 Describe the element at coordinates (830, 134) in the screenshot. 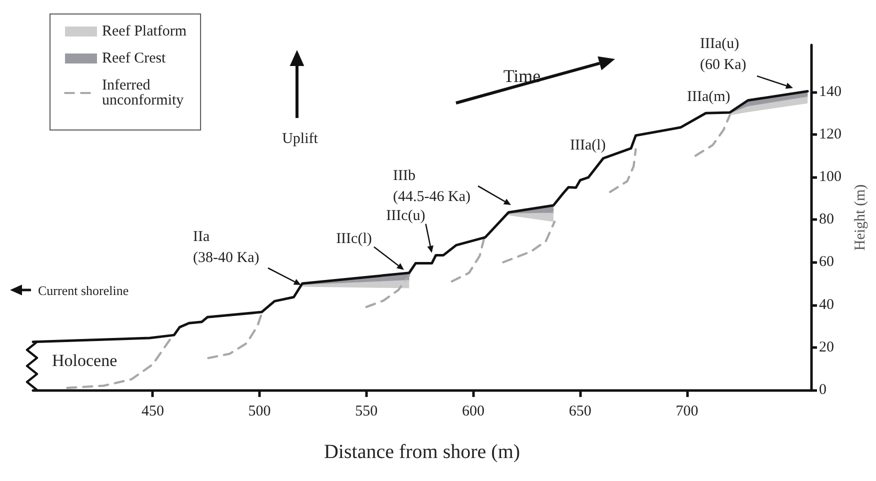

I see `y-tick-label: 120` at that location.